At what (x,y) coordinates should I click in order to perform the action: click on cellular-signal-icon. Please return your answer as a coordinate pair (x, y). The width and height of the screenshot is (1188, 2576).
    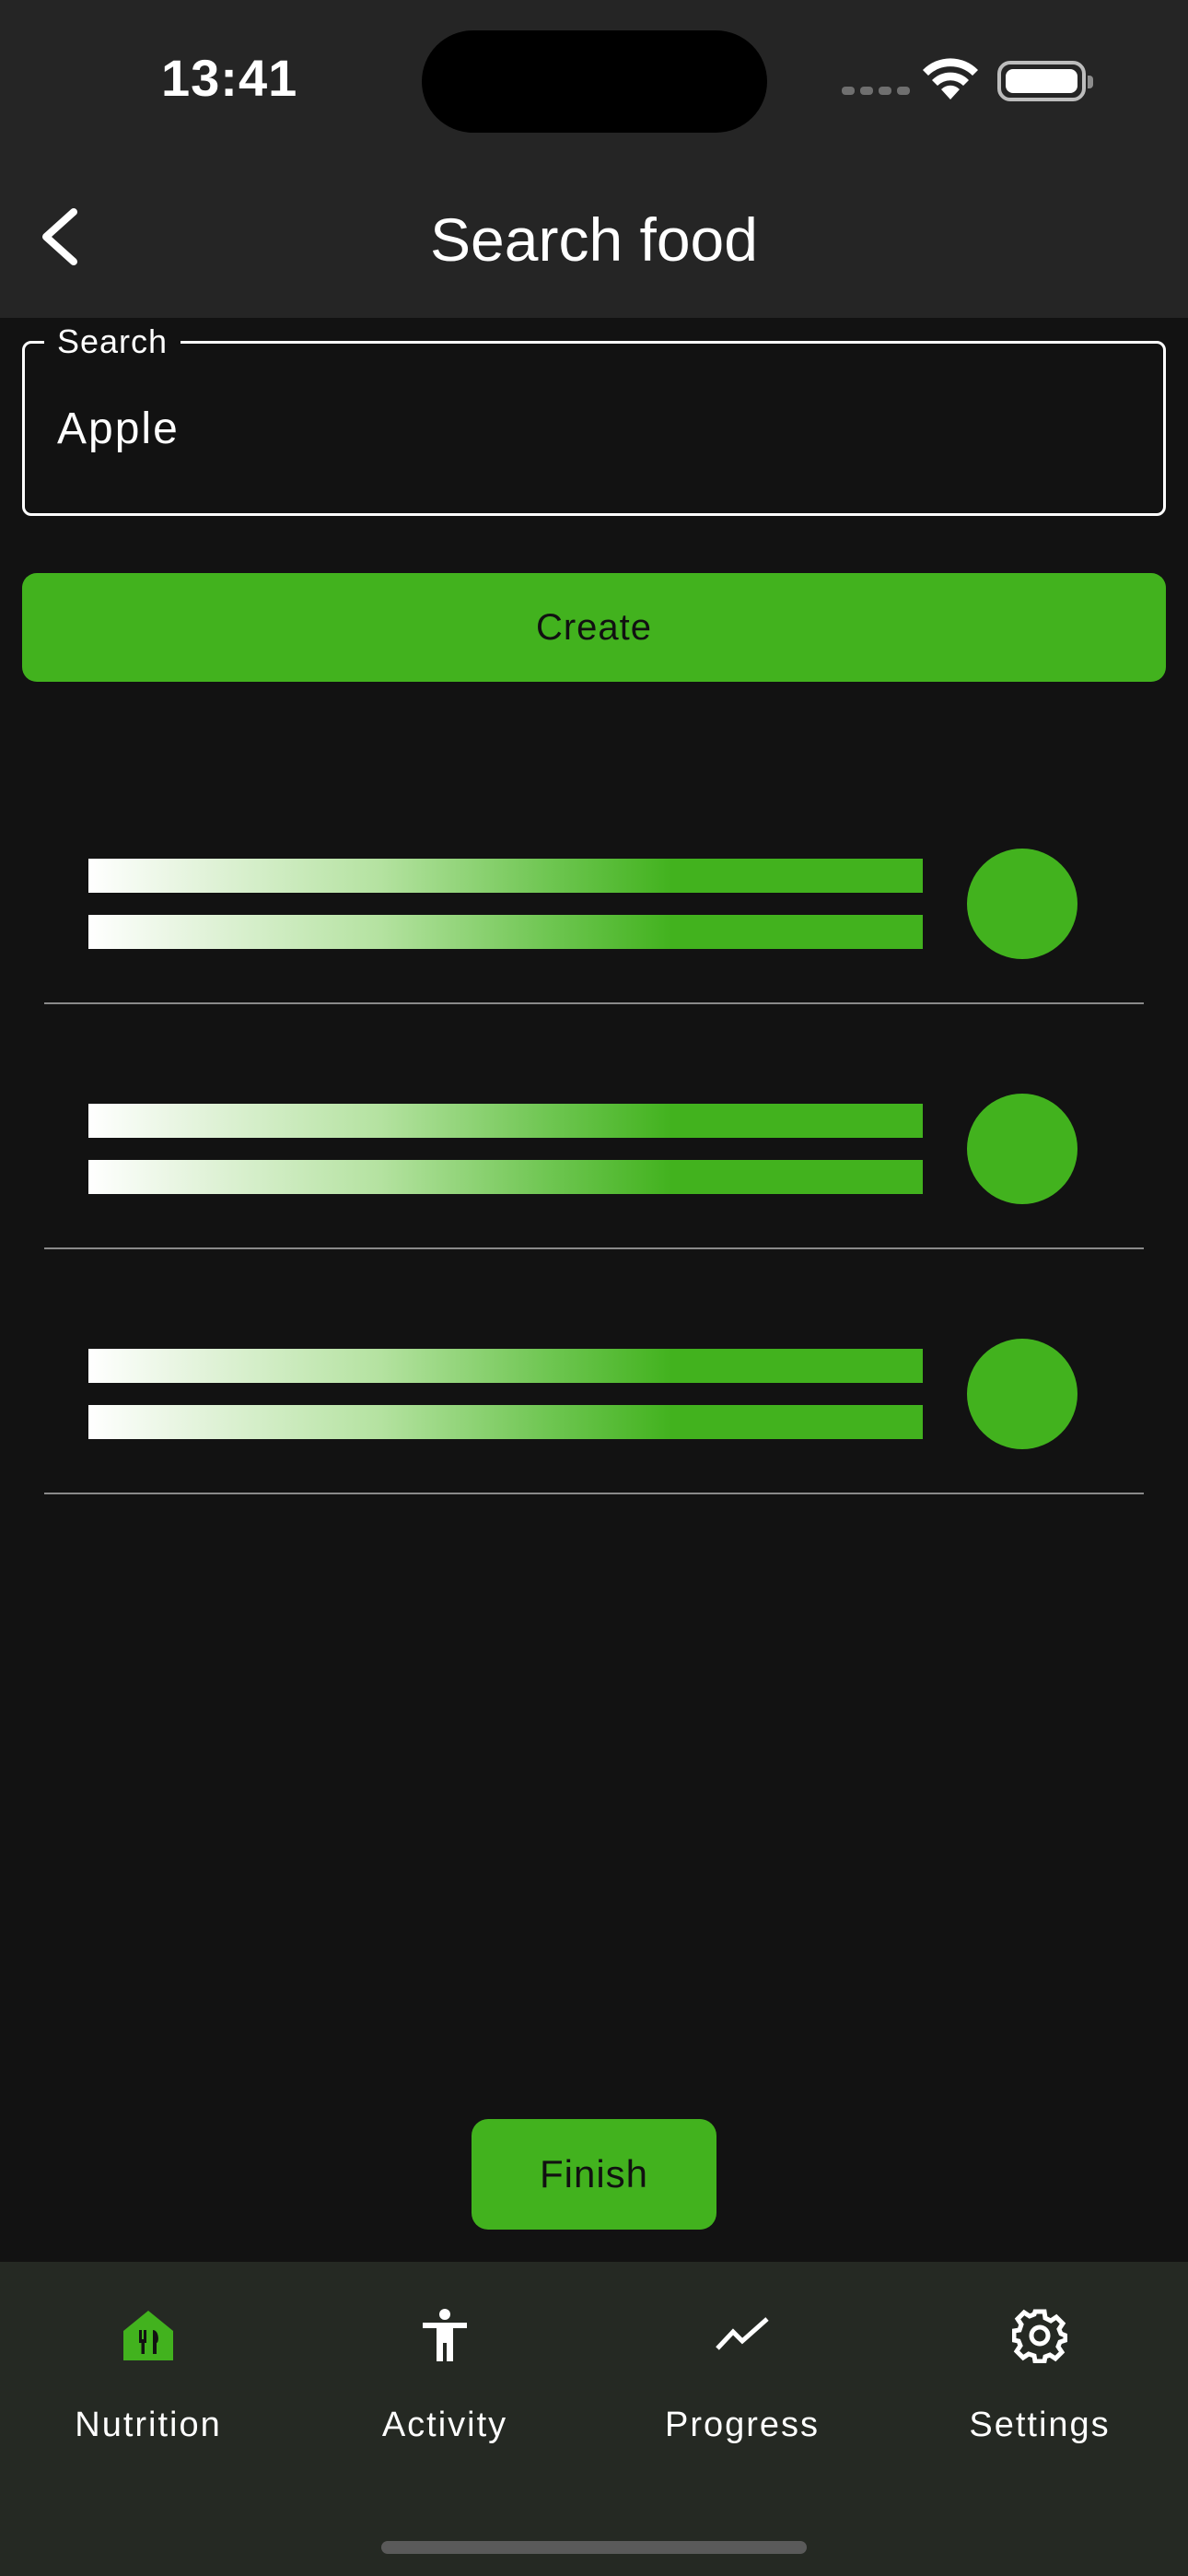
    Looking at the image, I should click on (876, 91).